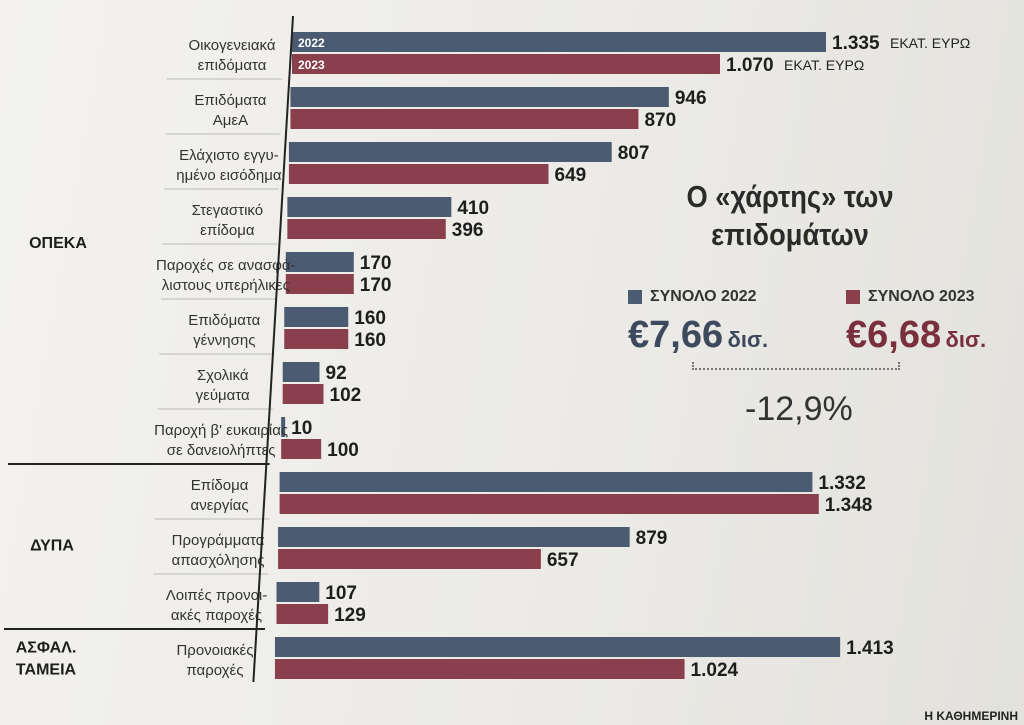 The height and width of the screenshot is (725, 1024). Describe the element at coordinates (46, 648) in the screenshot. I see `group-label-2-line1: ΑΣΦΑΛ.` at that location.